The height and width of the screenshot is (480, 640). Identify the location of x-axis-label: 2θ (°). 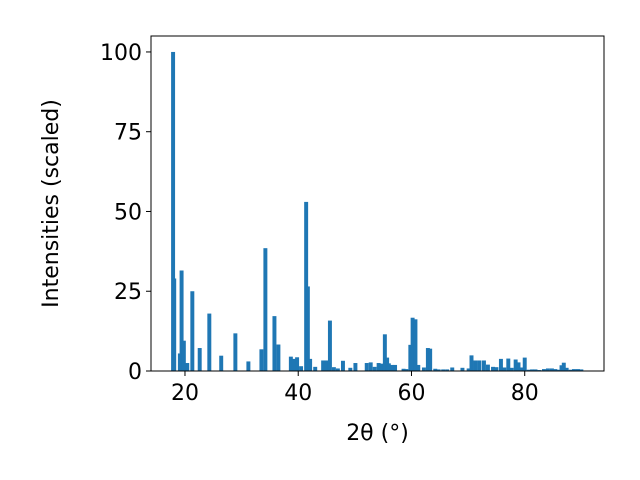
(377, 433).